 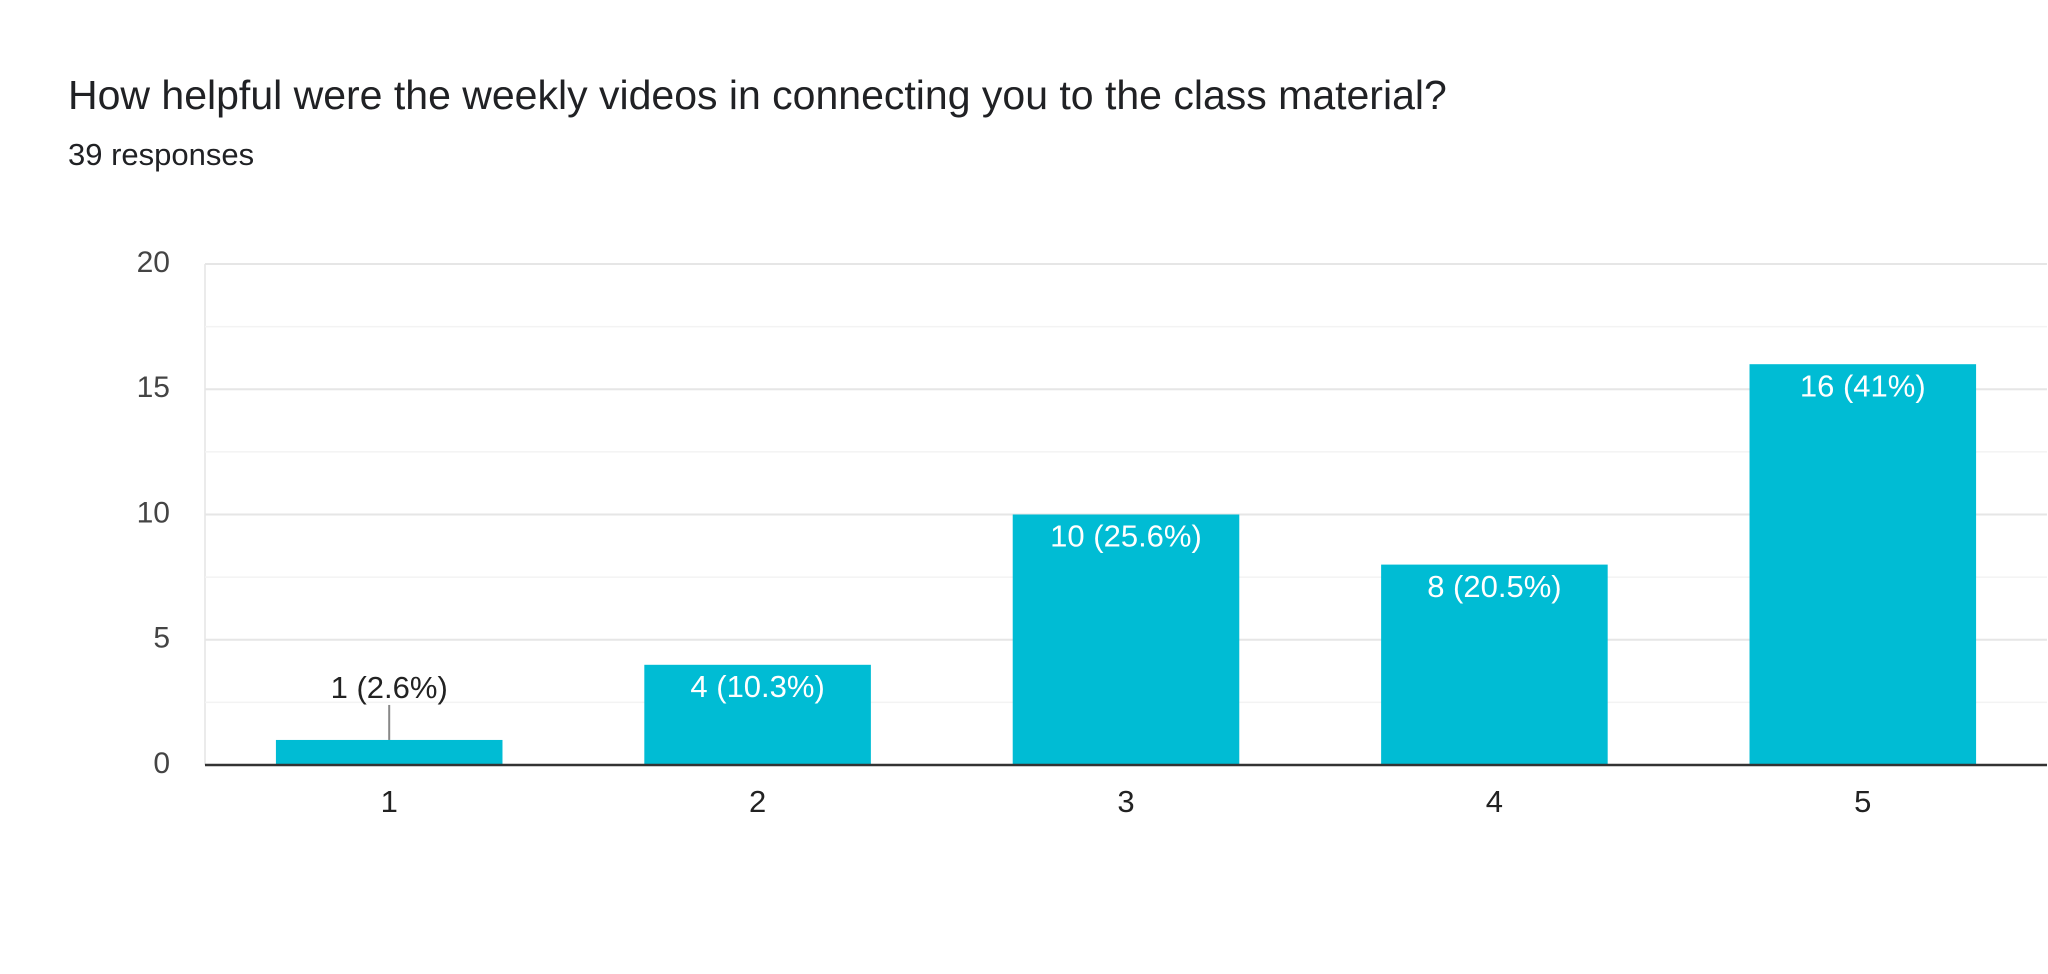 What do you see at coordinates (757, 686) in the screenshot?
I see `data-label: 4 (10.3%)` at bounding box center [757, 686].